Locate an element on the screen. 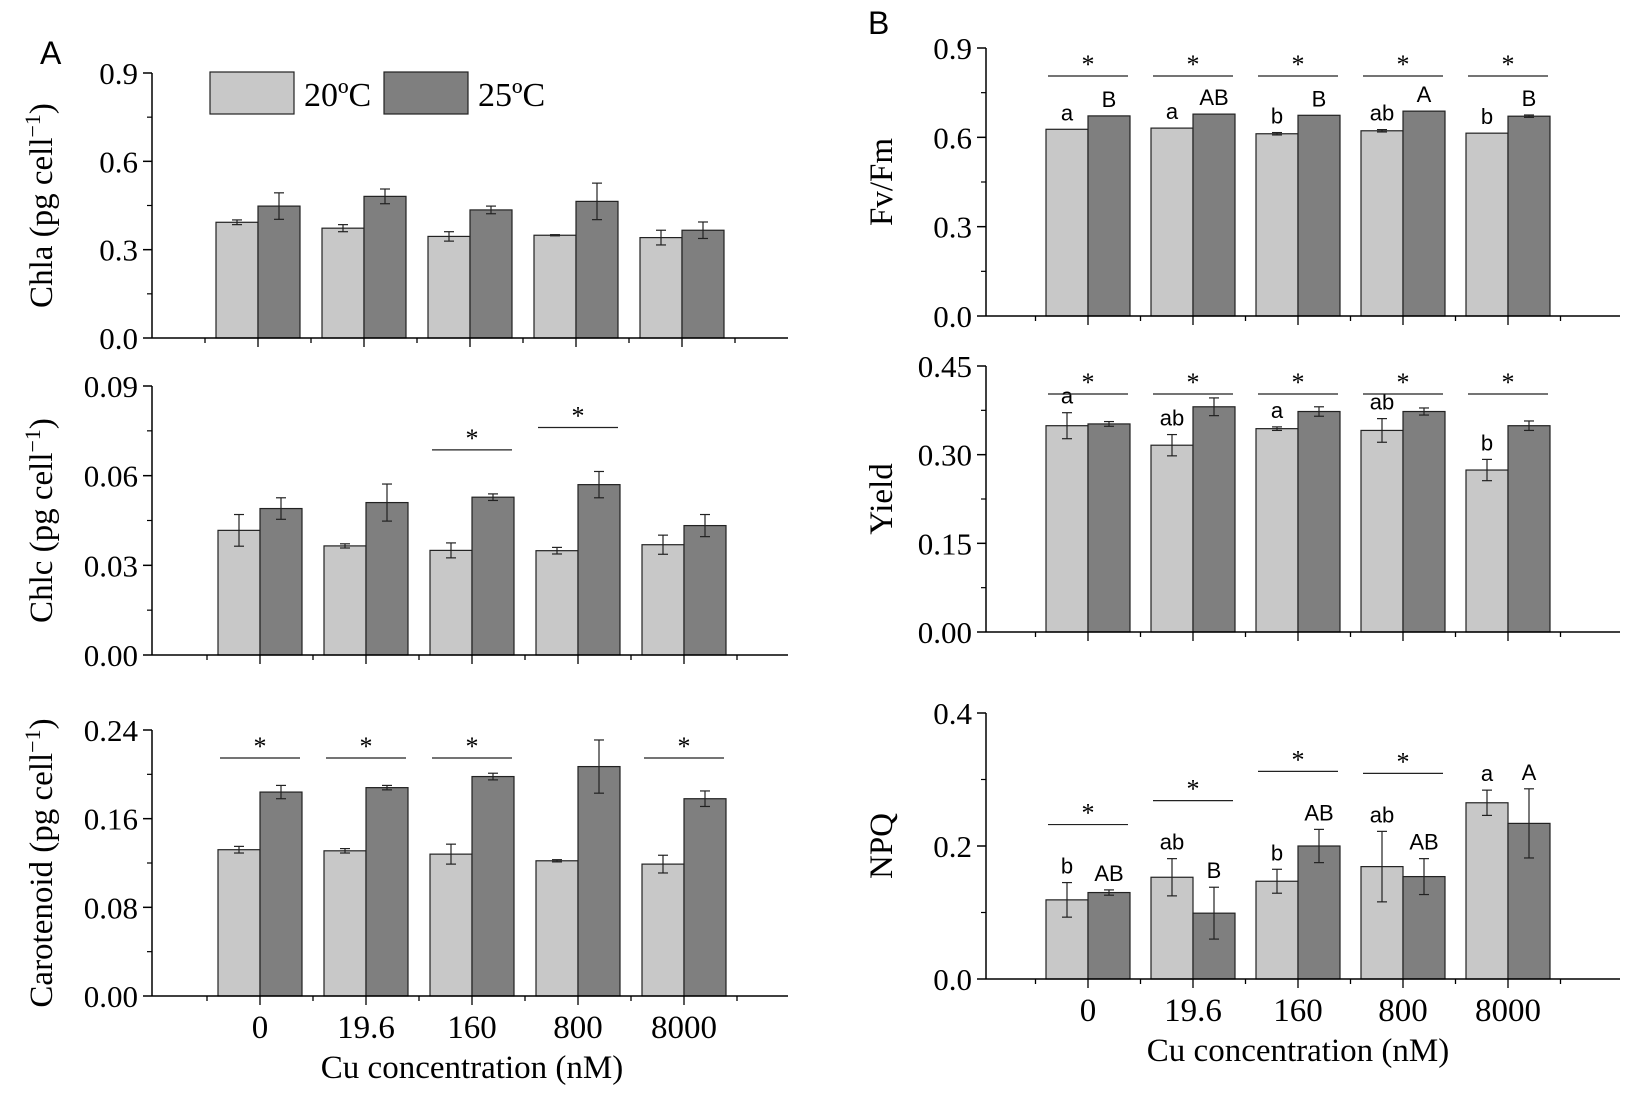 This screenshot has width=1633, height=1107. y-tick-label-yield-0: 0.00 is located at coordinates (945, 632).